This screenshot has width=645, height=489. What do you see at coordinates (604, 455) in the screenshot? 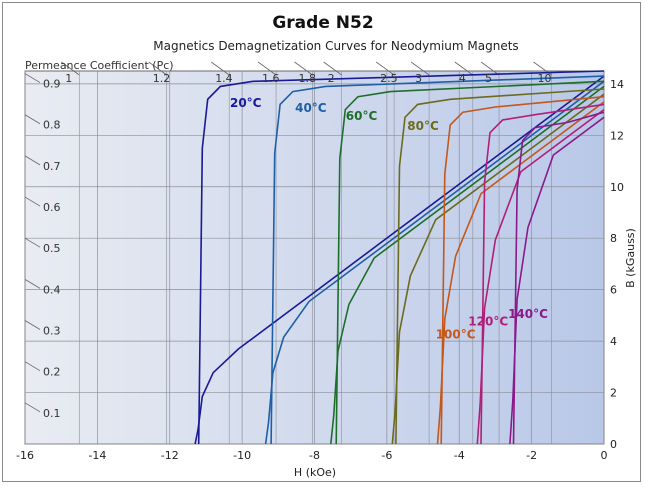
I see `x-tick-label-8: 0` at bounding box center [604, 455].